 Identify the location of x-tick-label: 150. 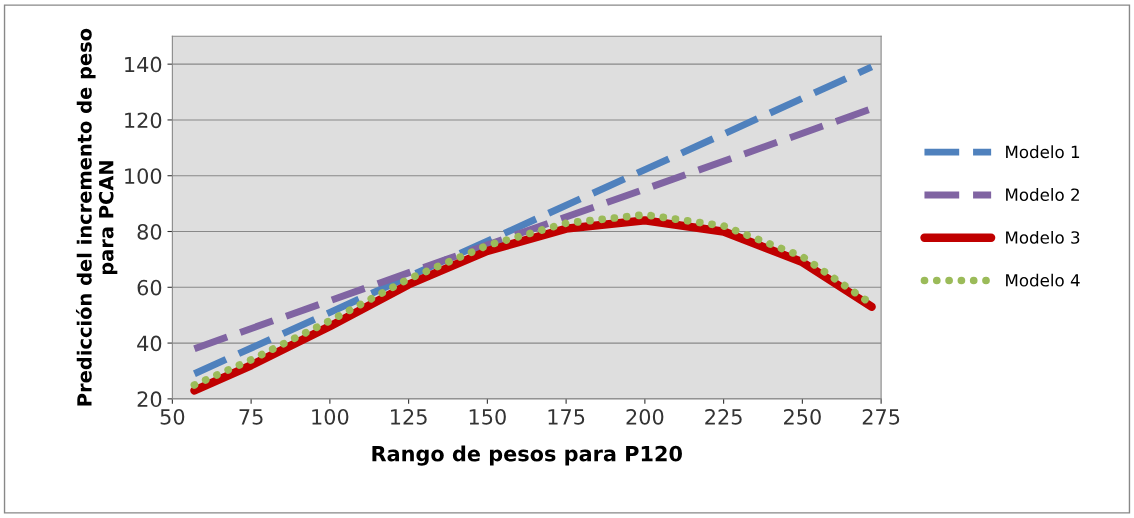
(487, 416).